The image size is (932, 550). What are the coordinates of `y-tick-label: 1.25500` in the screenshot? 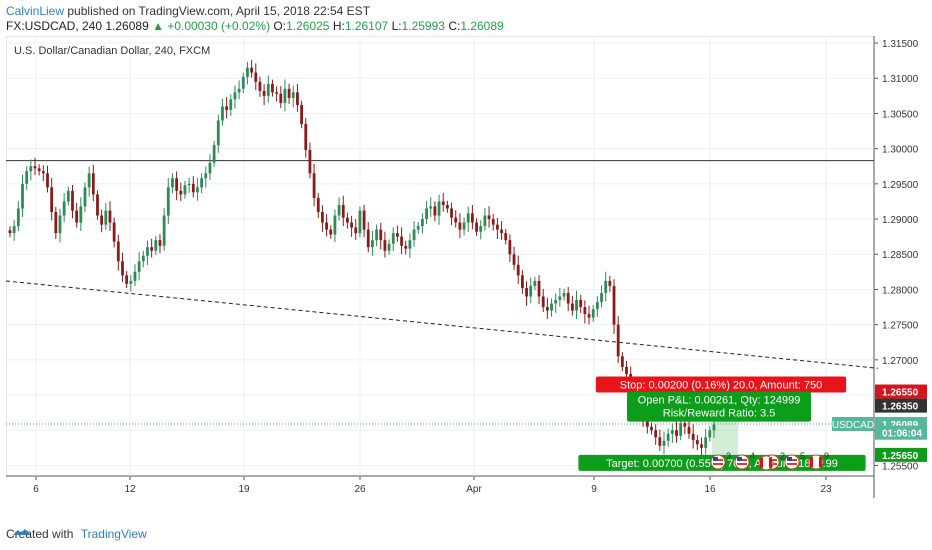 It's located at (900, 466).